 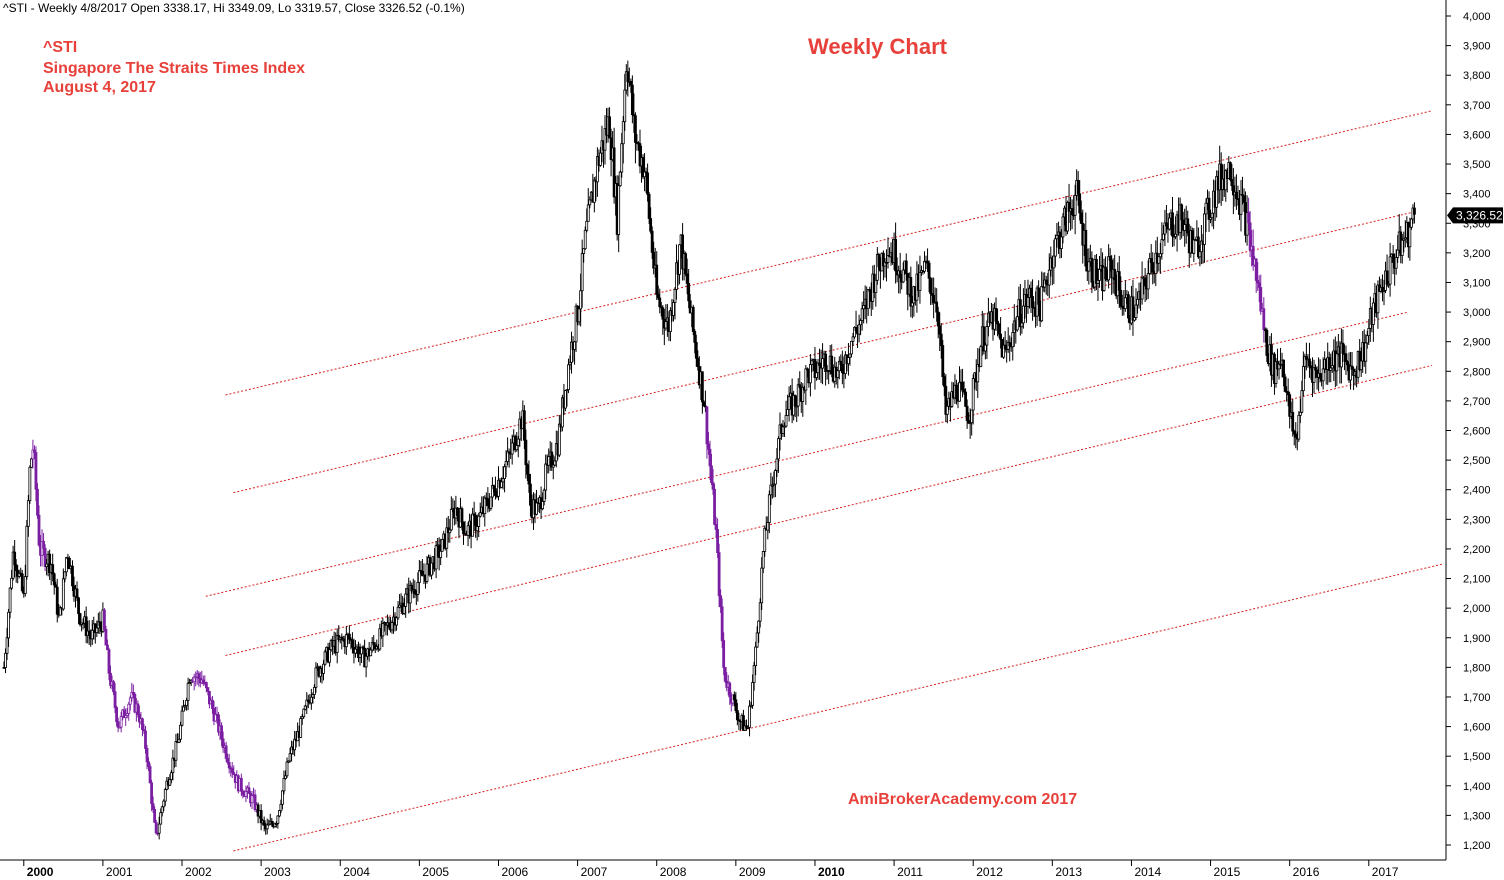 I want to click on symbol-label: ^STI, so click(x=60, y=47).